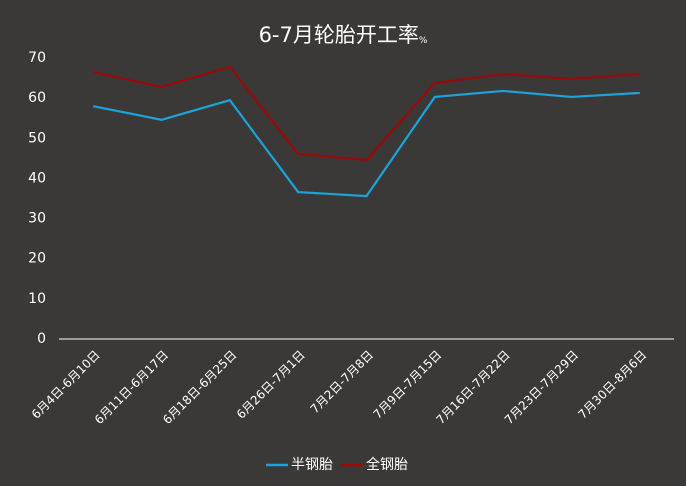 This screenshot has height=486, width=686. What do you see at coordinates (541, 387) in the screenshot?
I see `x-tick-label: 7月23日-7月29日` at bounding box center [541, 387].